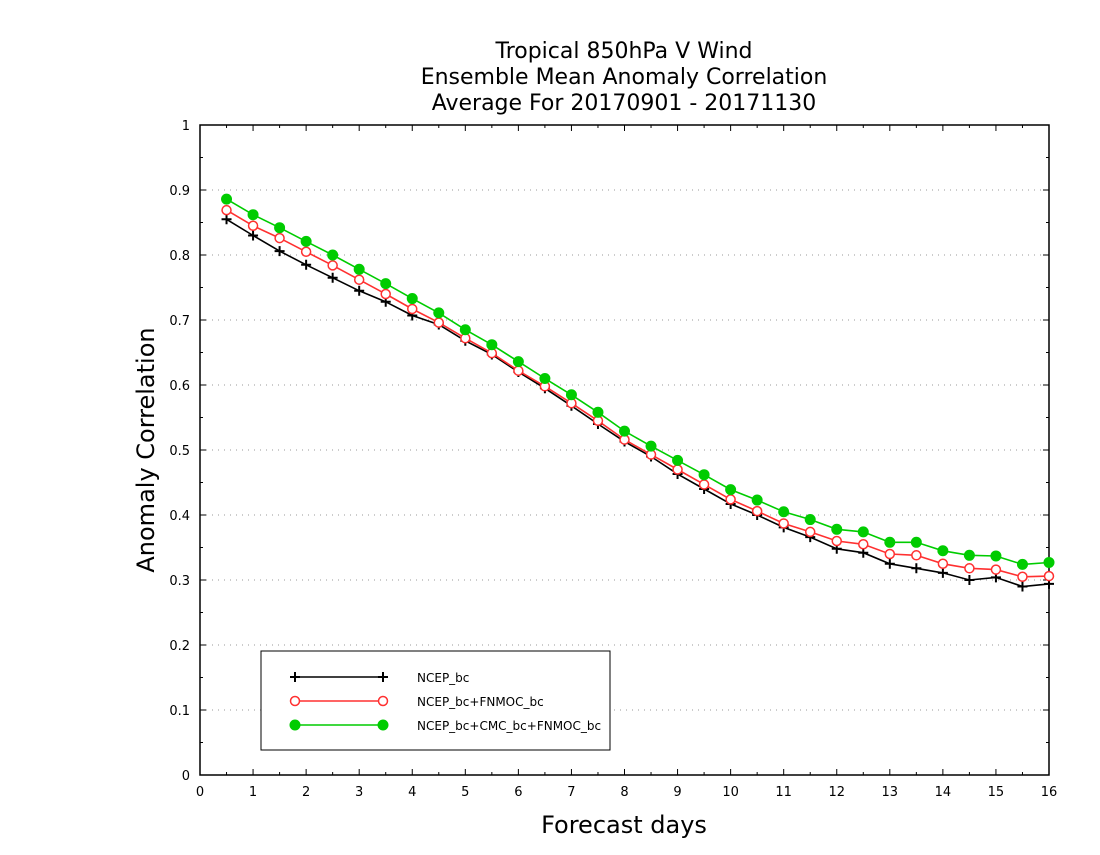  Describe the element at coordinates (518, 792) in the screenshot. I see `x-tick-label: 6` at that location.